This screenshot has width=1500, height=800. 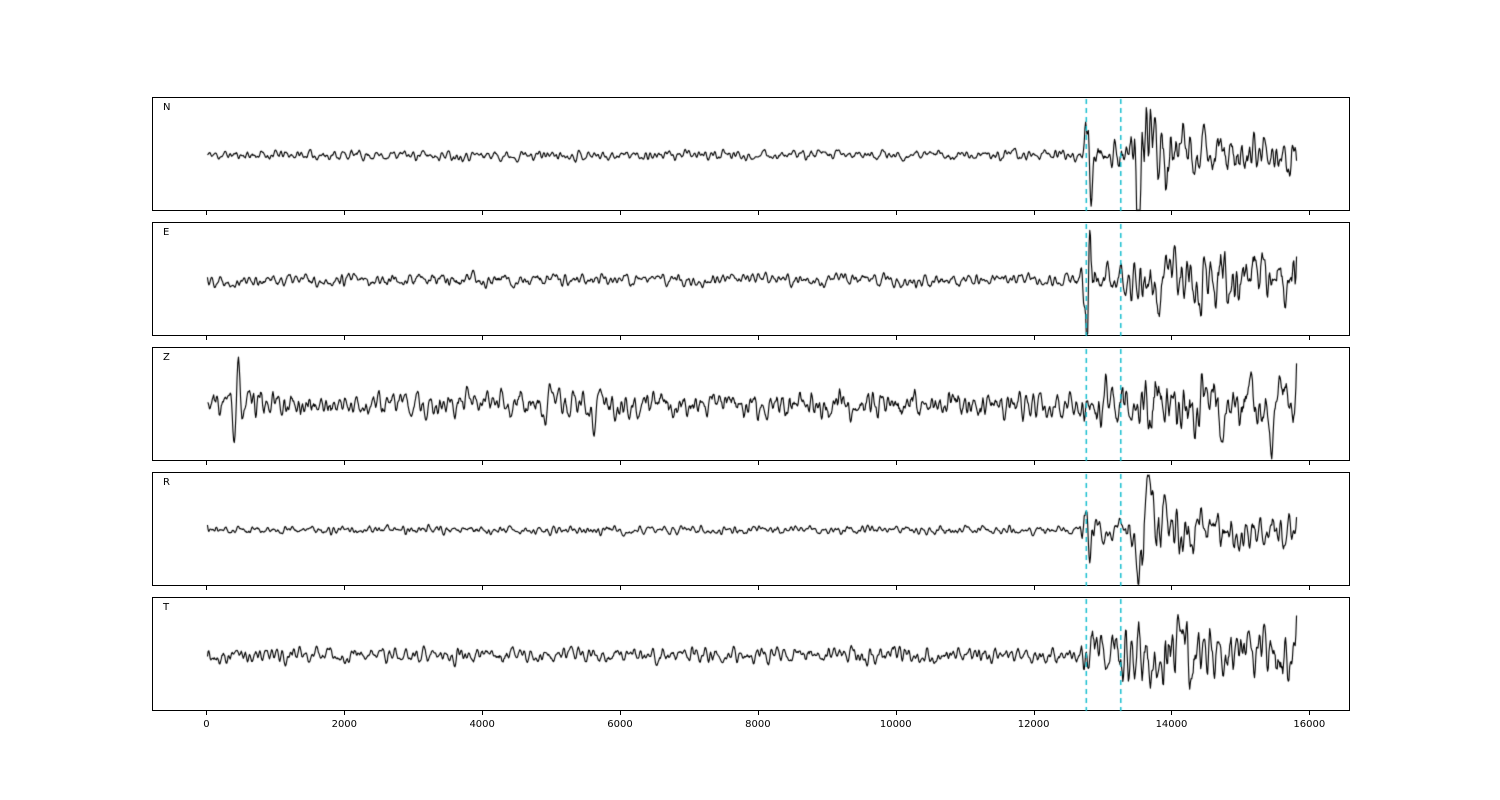 I want to click on subplot-E: E, so click(x=751, y=279).